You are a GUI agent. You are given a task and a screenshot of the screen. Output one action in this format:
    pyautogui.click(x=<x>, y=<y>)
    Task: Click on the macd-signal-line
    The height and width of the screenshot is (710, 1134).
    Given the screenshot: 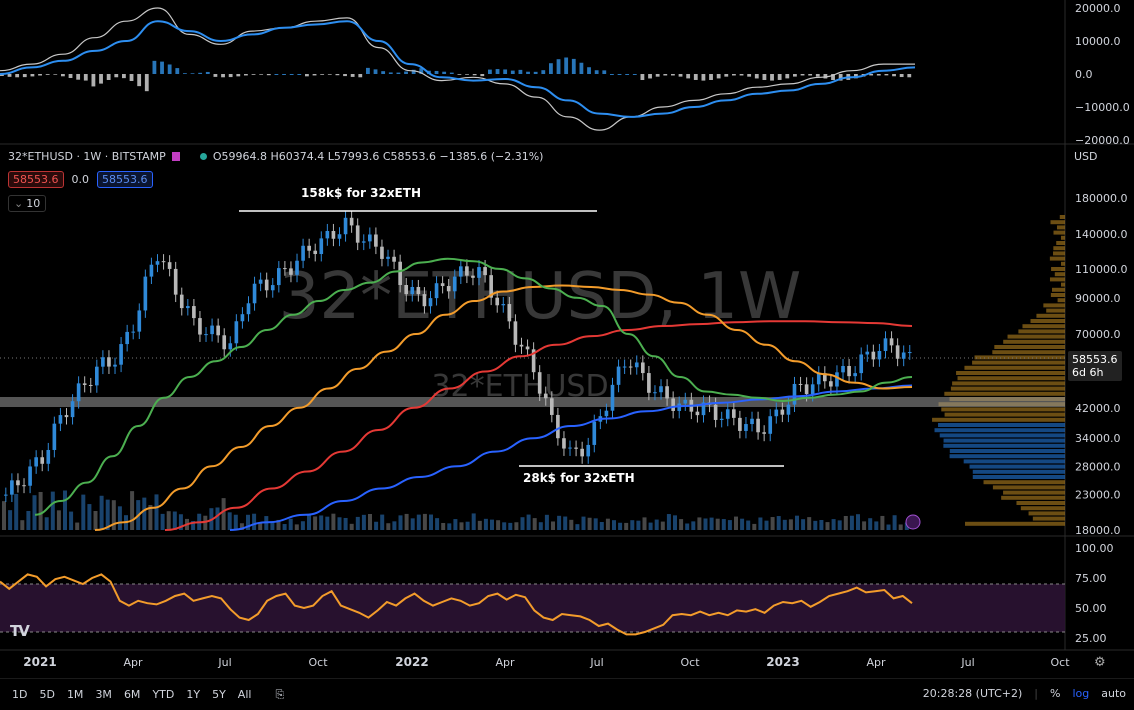 What is the action you would take?
    pyautogui.click(x=457, y=69)
    